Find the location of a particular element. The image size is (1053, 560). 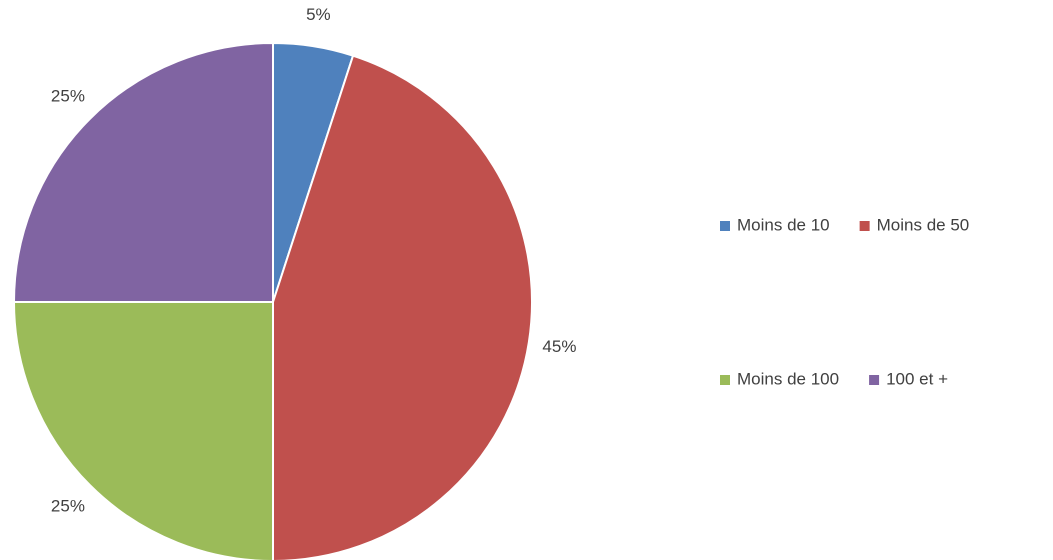

data-label: 5% is located at coordinates (318, 14).